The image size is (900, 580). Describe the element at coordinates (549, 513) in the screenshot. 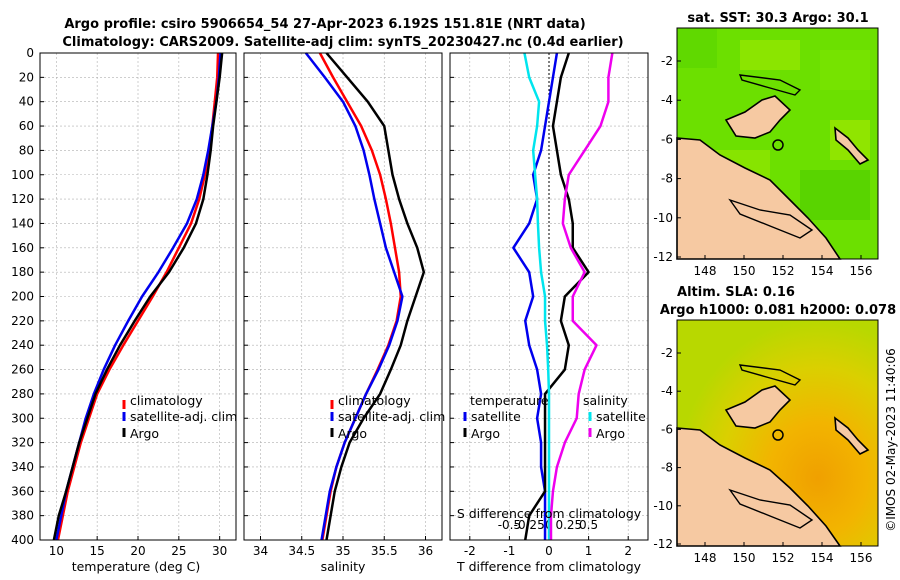

I see `s-difference-xlabel: S difference from climatology` at that location.